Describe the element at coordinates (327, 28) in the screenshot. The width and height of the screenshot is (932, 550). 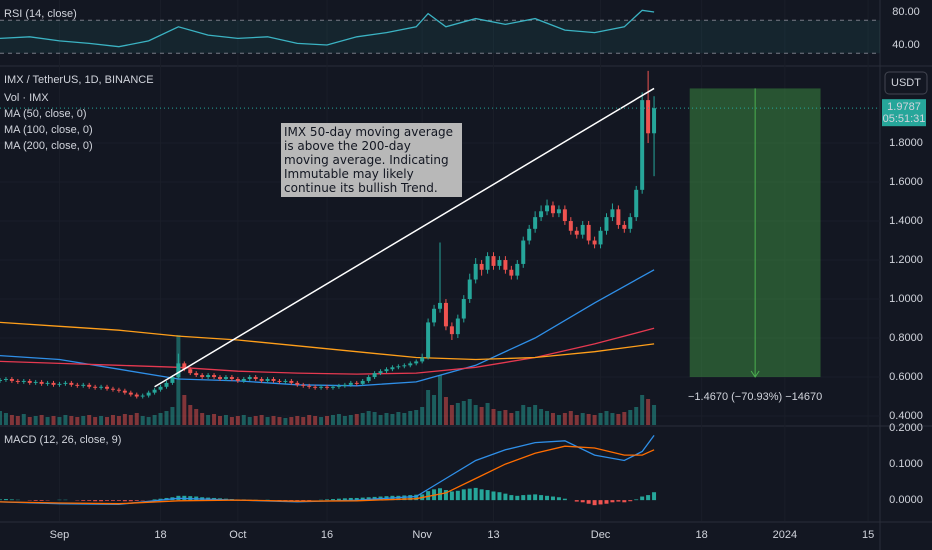
I see `rsi-line` at that location.